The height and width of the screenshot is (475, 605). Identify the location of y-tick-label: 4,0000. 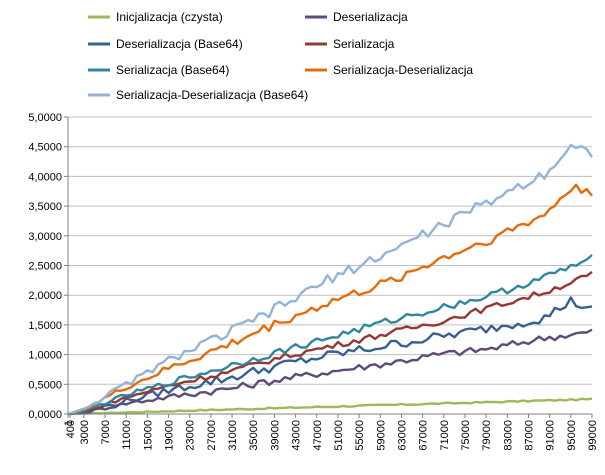
(45, 177).